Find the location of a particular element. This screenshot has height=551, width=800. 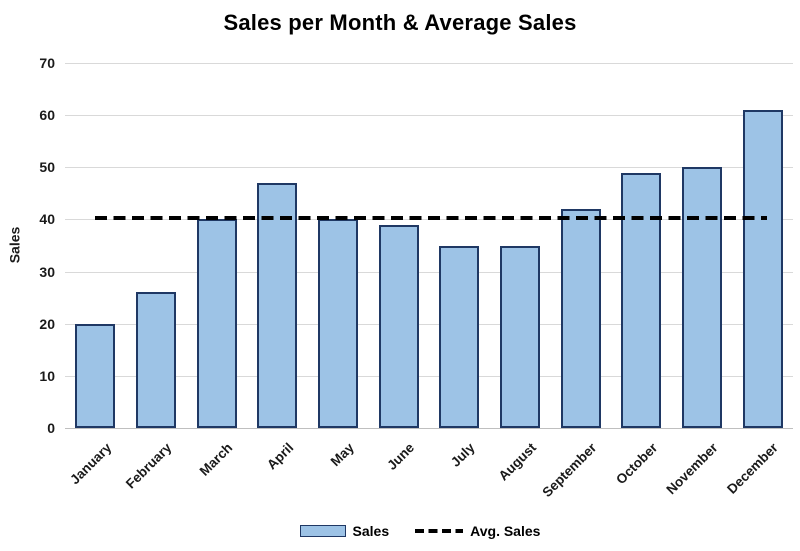

bar-august is located at coordinates (520, 336).